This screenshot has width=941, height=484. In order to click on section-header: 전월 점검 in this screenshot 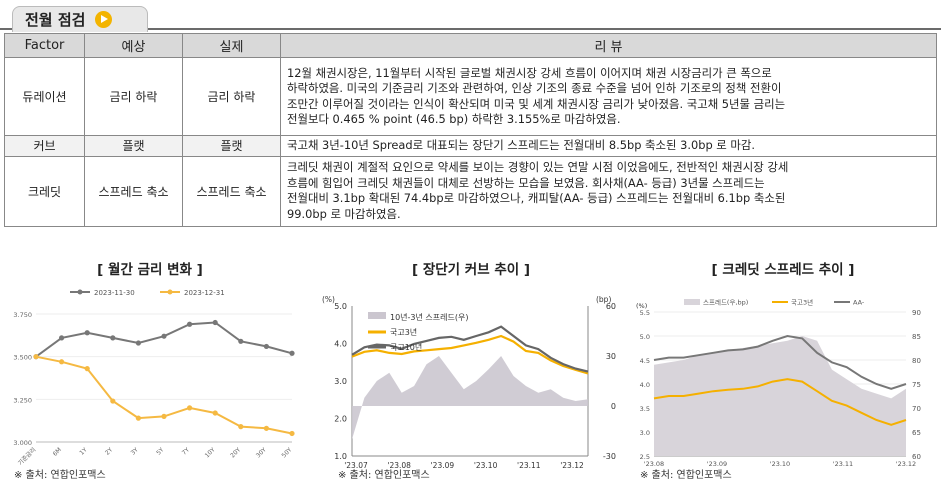, I will do `click(470, 16)`.